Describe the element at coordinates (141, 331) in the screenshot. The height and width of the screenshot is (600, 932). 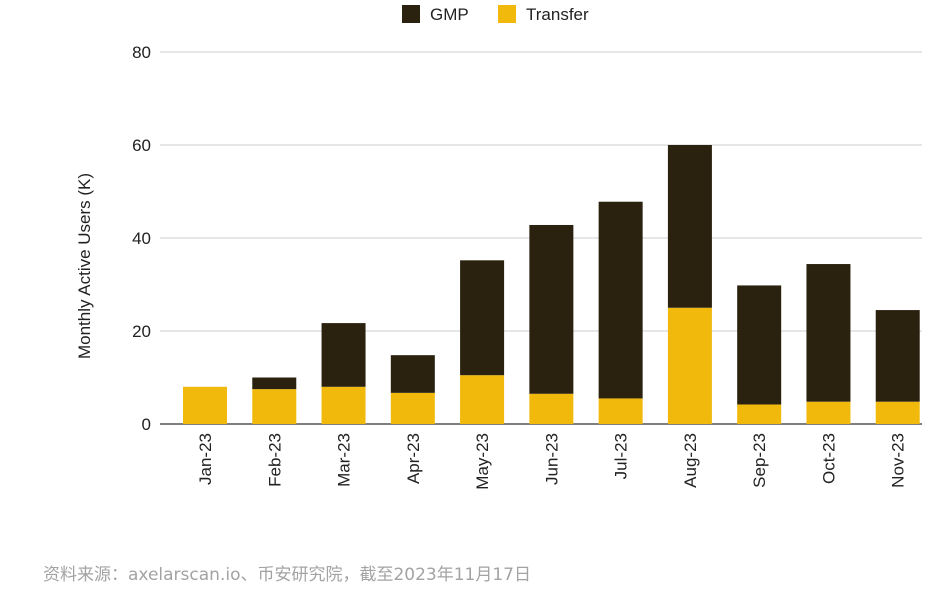
I see `y-tick-label: 20` at that location.